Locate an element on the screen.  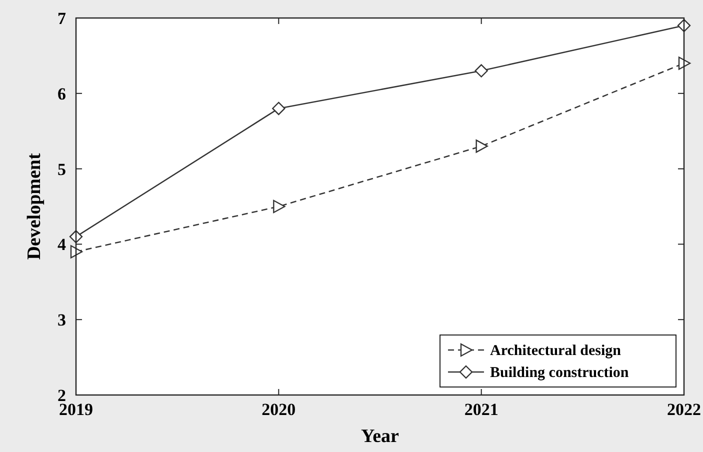
legend-label: Architectural design is located at coordinates (556, 351).